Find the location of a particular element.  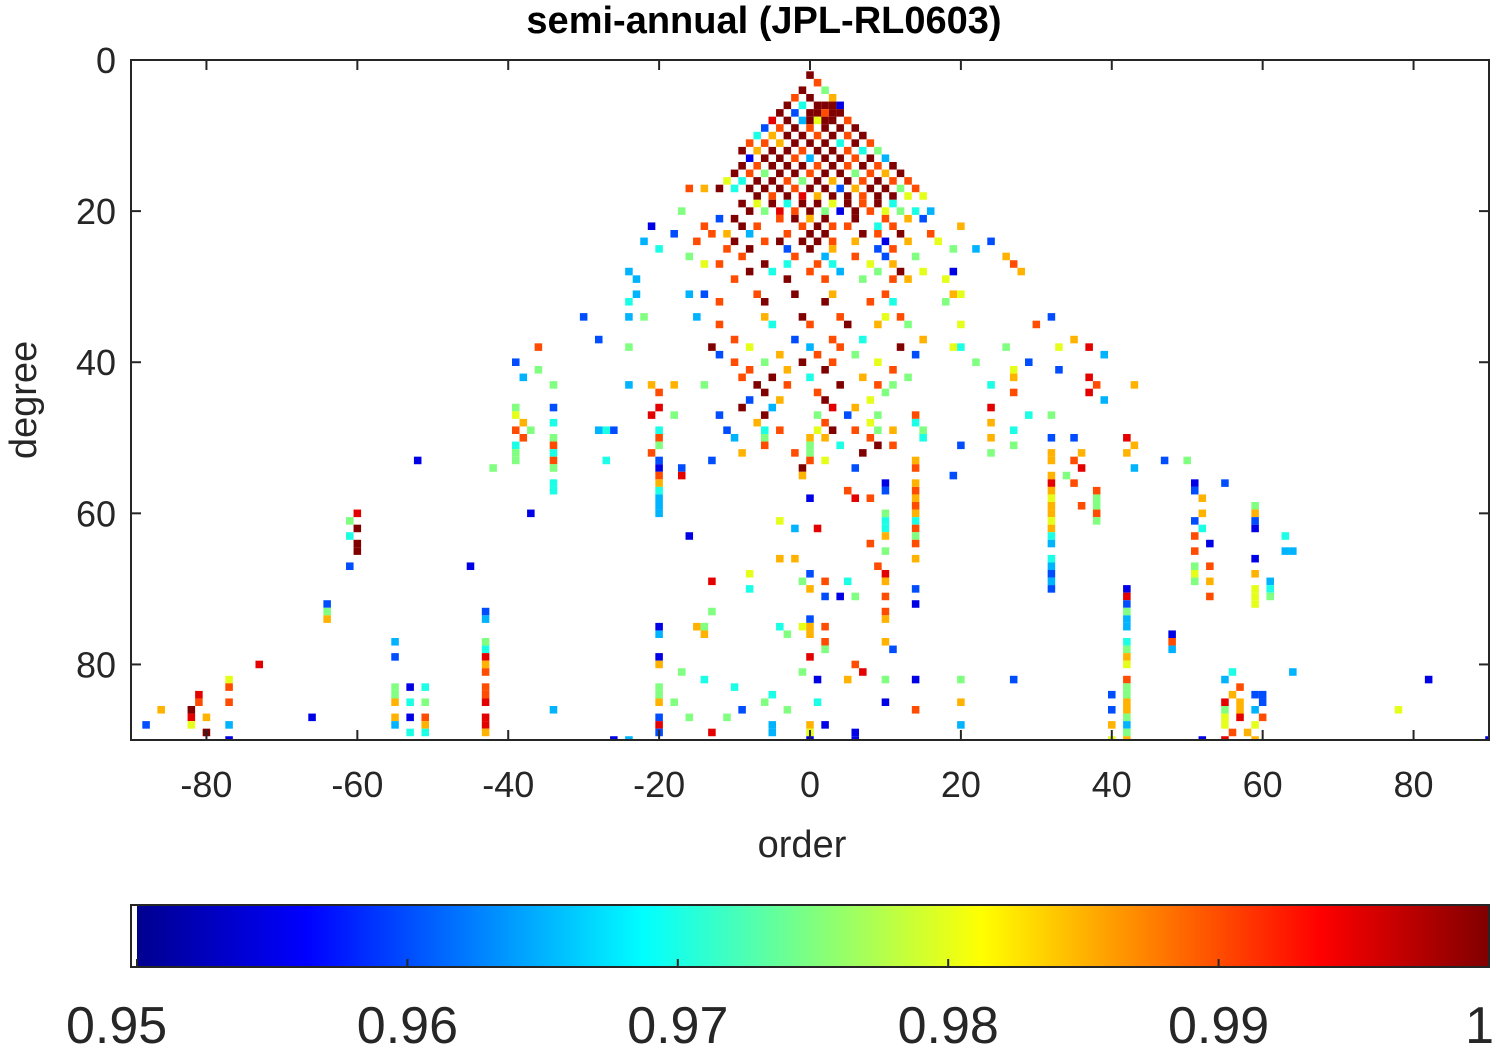

chart-title: semi-annual (JPL-RL0603) is located at coordinates (763, 21).